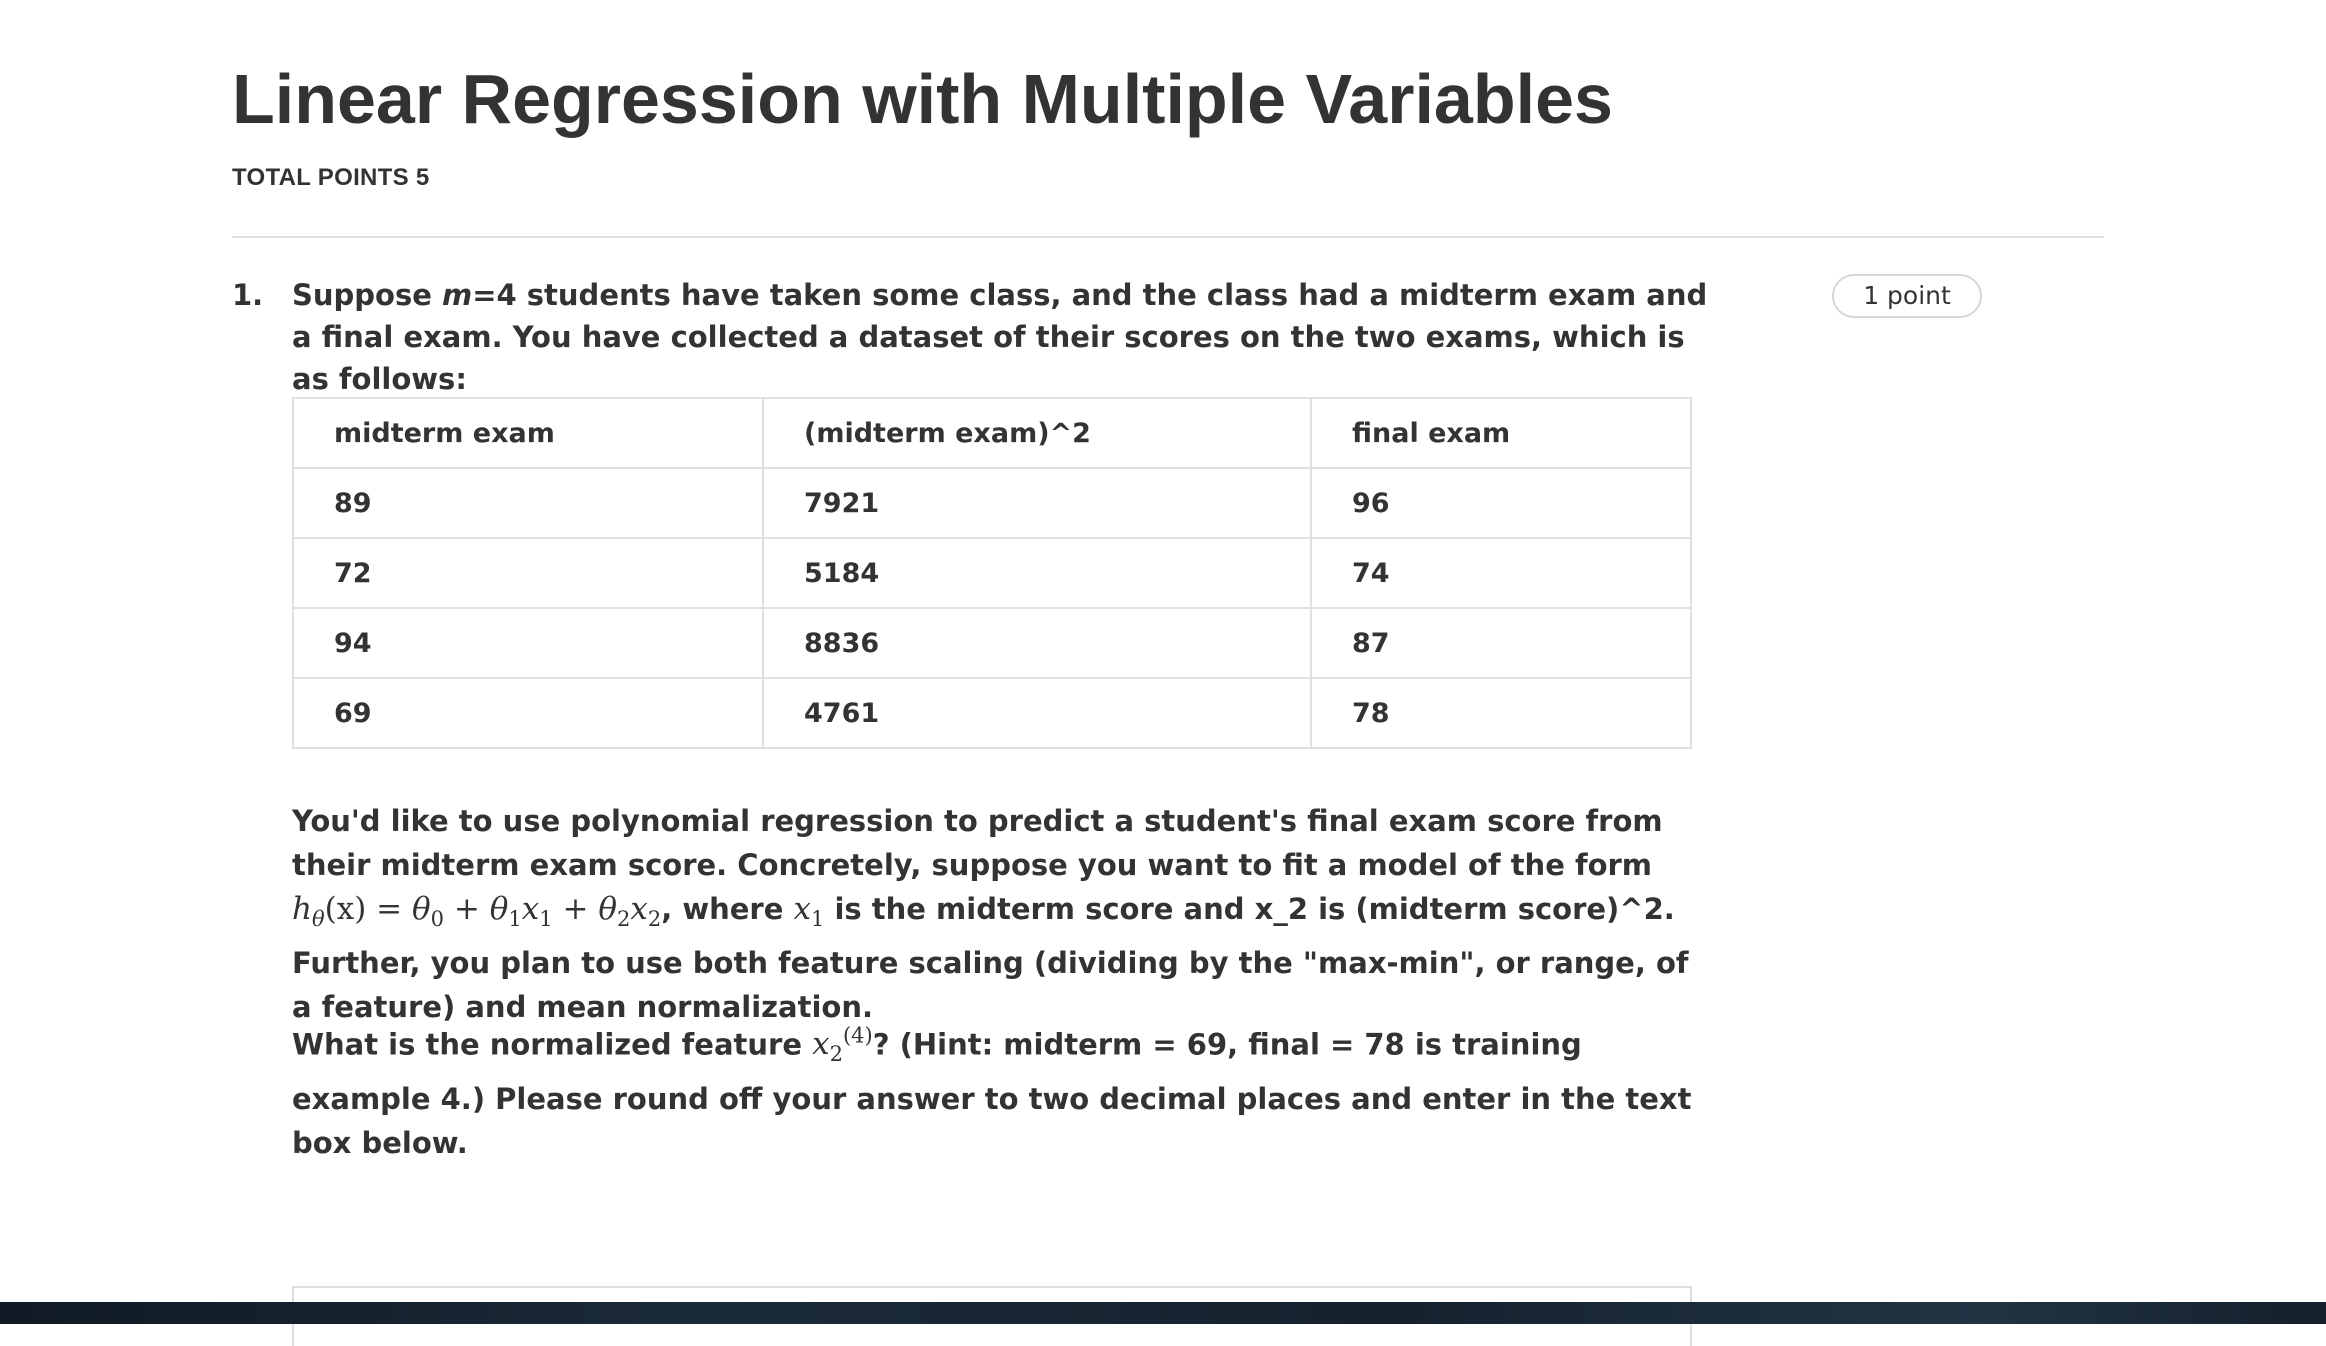 This screenshot has height=1346, width=2326. What do you see at coordinates (528, 713) in the screenshot?
I see `table-cell: 69` at bounding box center [528, 713].